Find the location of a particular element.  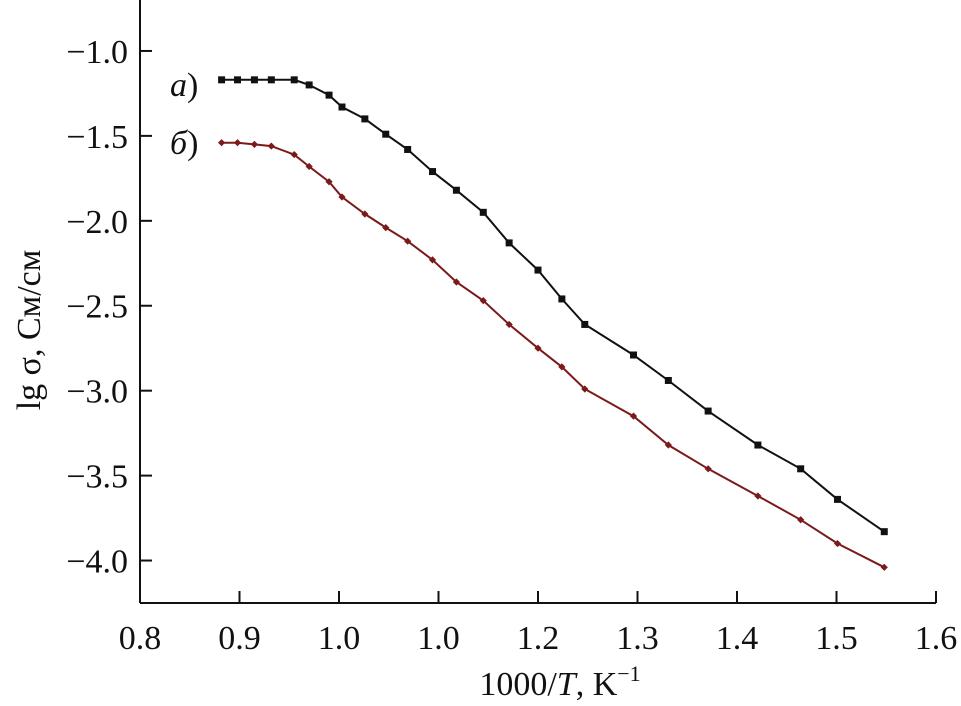

y-tick-label: −2.0 is located at coordinates (97, 222).